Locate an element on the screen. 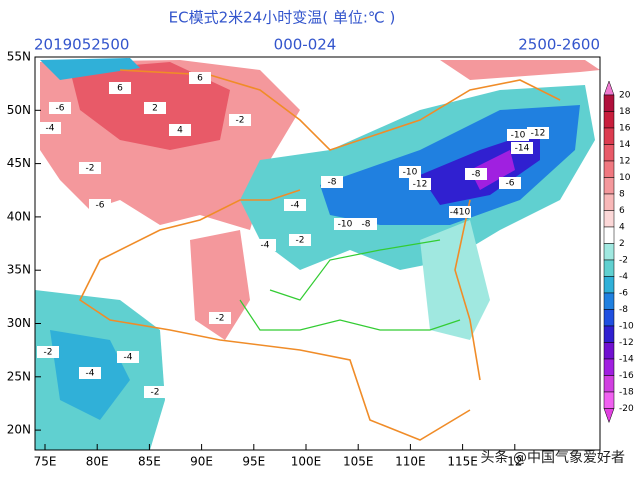 Image resolution: width=640 pixels, height=484 pixels. lon-label: 115E is located at coordinates (462, 462).